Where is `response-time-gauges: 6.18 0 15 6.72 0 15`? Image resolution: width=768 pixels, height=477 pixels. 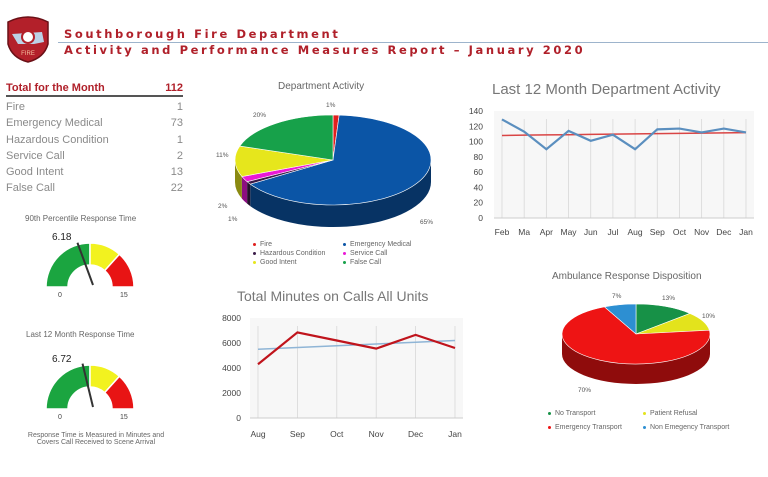
response-time-gauges: 6.18 0 15 6.72 0 15 is located at coordinates (90, 326).